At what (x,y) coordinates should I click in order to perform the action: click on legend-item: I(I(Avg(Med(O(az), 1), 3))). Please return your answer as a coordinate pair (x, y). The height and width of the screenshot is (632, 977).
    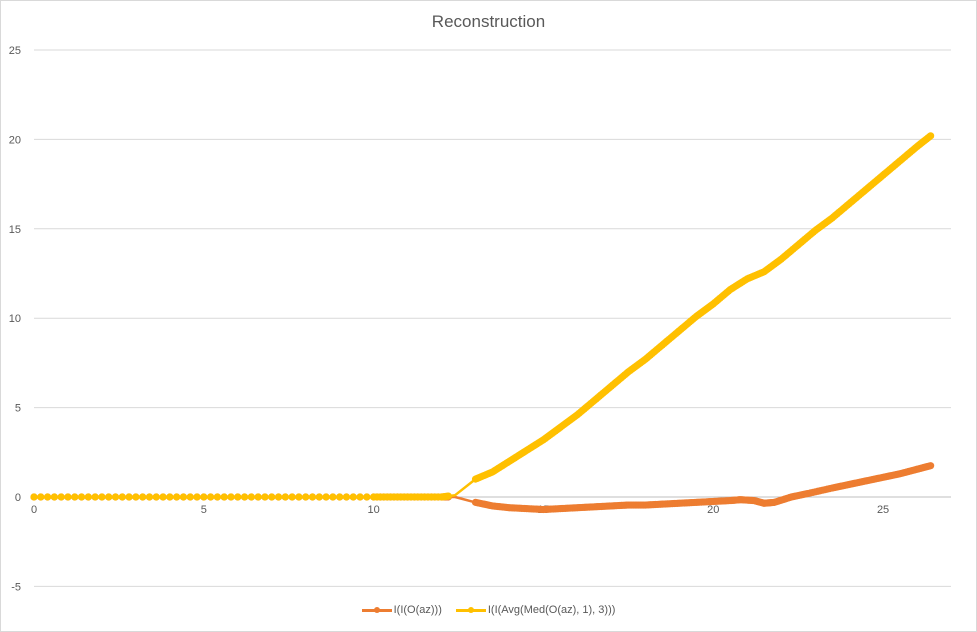
    Looking at the image, I should click on (535, 610).